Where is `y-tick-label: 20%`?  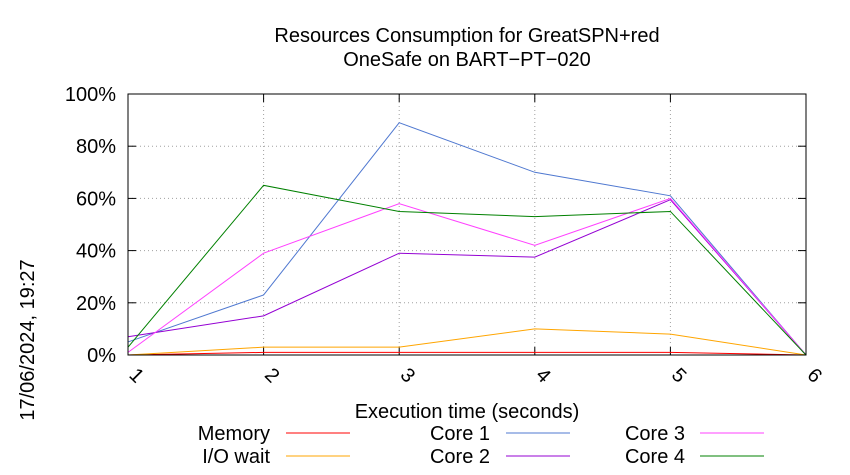
y-tick-label: 20% is located at coordinates (96, 304).